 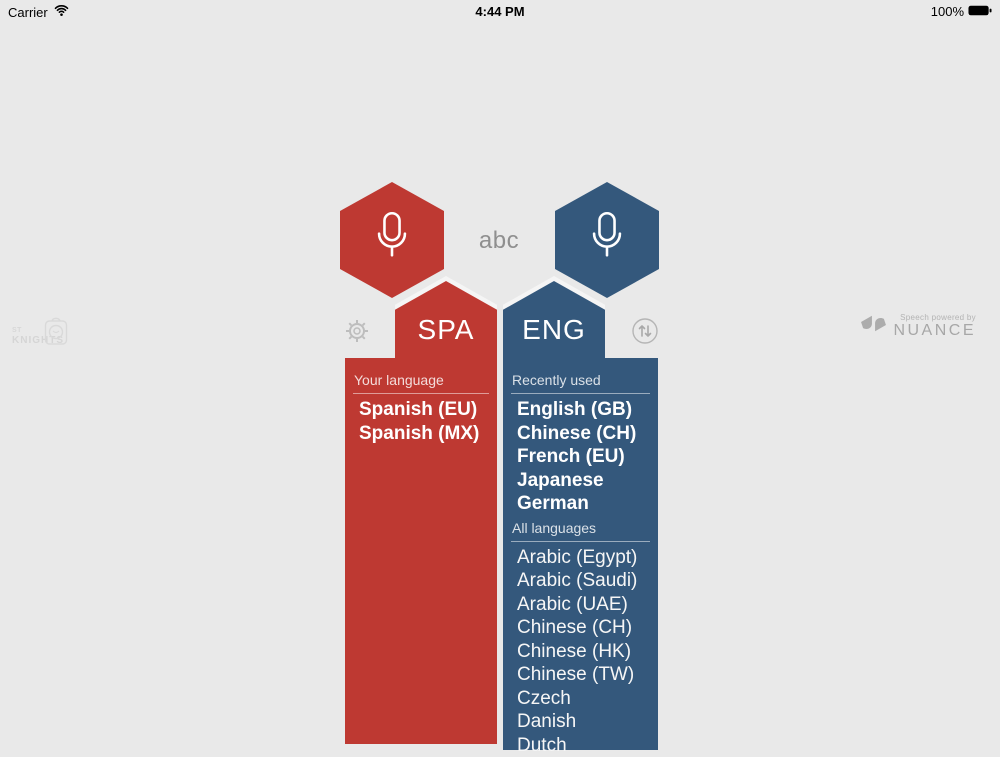 What do you see at coordinates (56, 333) in the screenshot?
I see `knight-helmet-icon` at bounding box center [56, 333].